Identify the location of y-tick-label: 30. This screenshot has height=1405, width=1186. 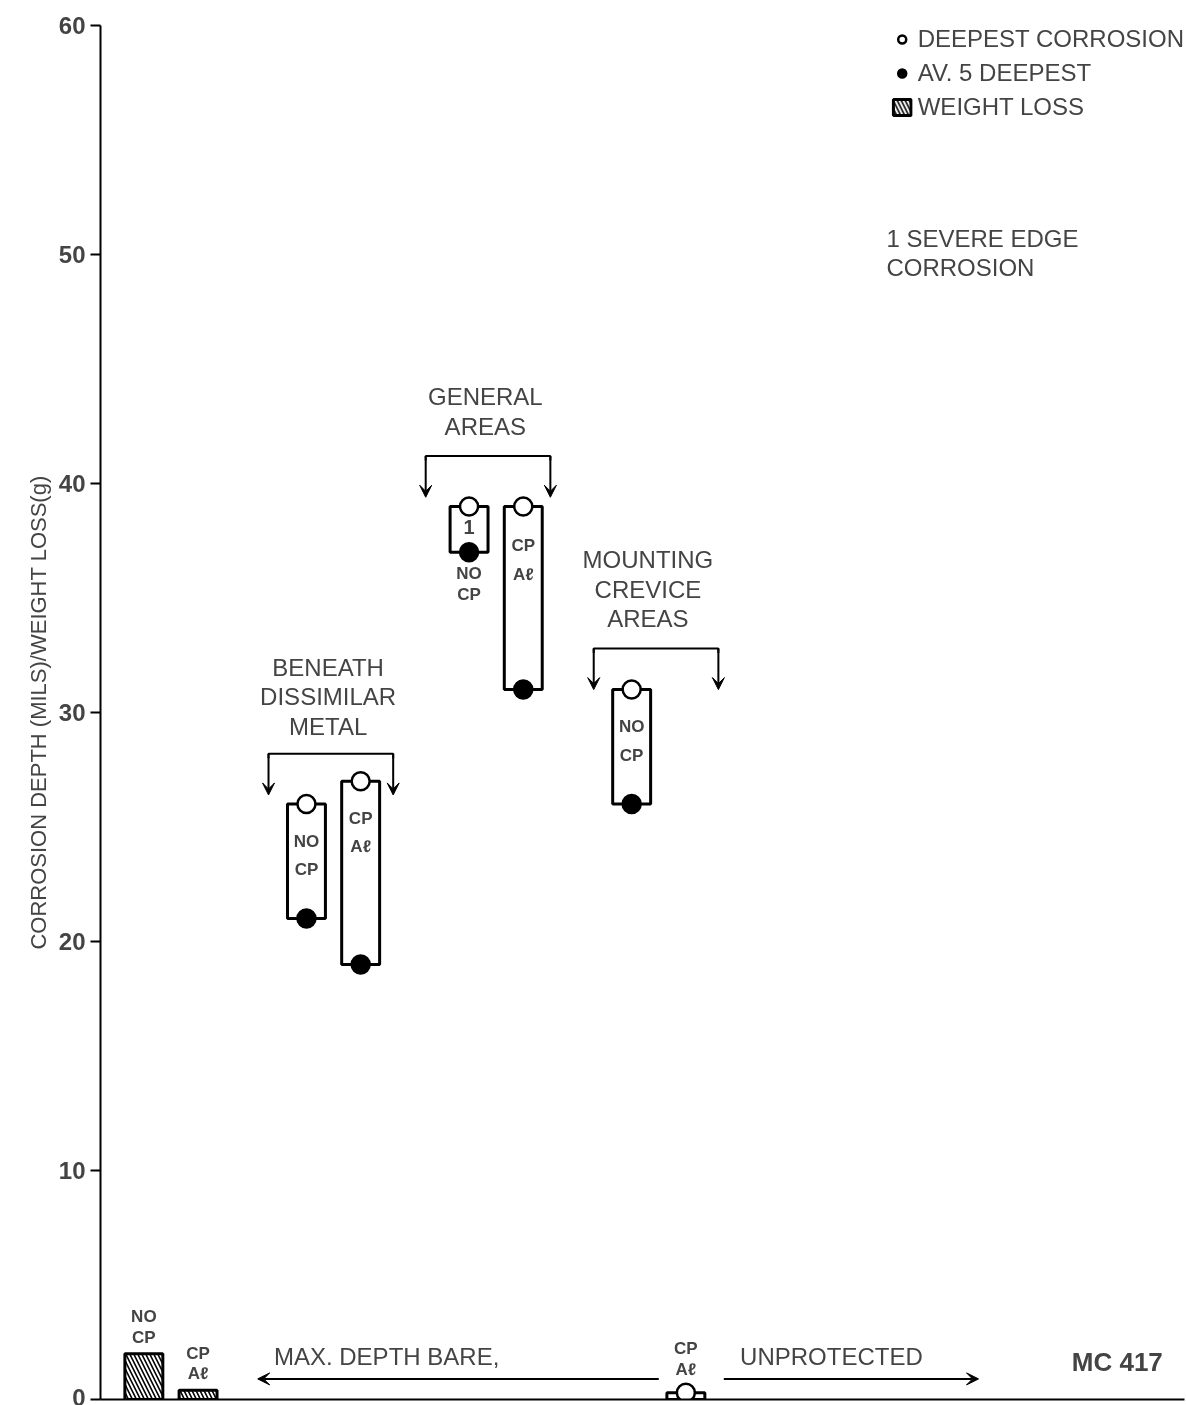
(72, 712).